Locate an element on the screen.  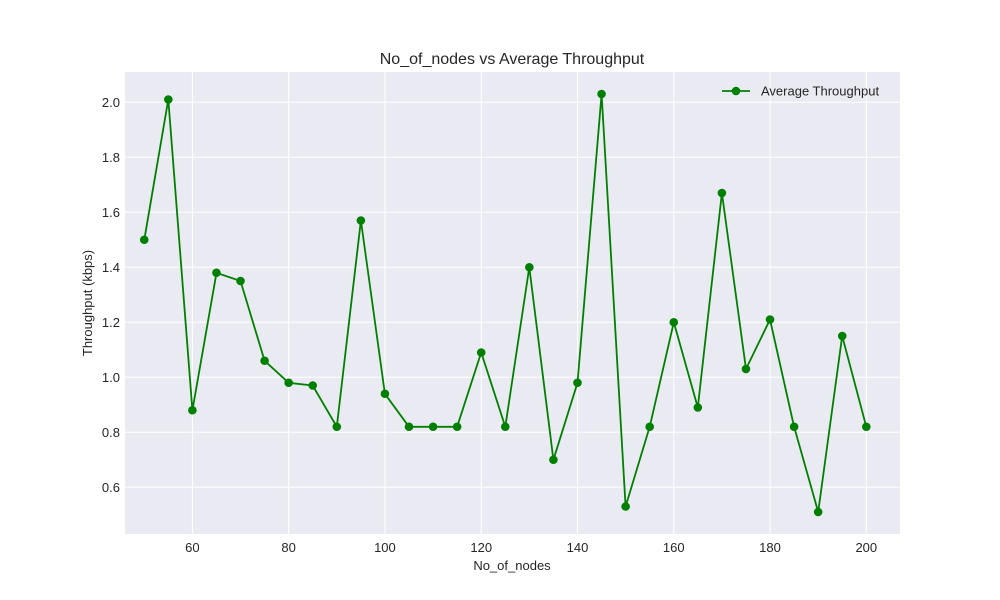
x-tick-label: 80 is located at coordinates (288, 547).